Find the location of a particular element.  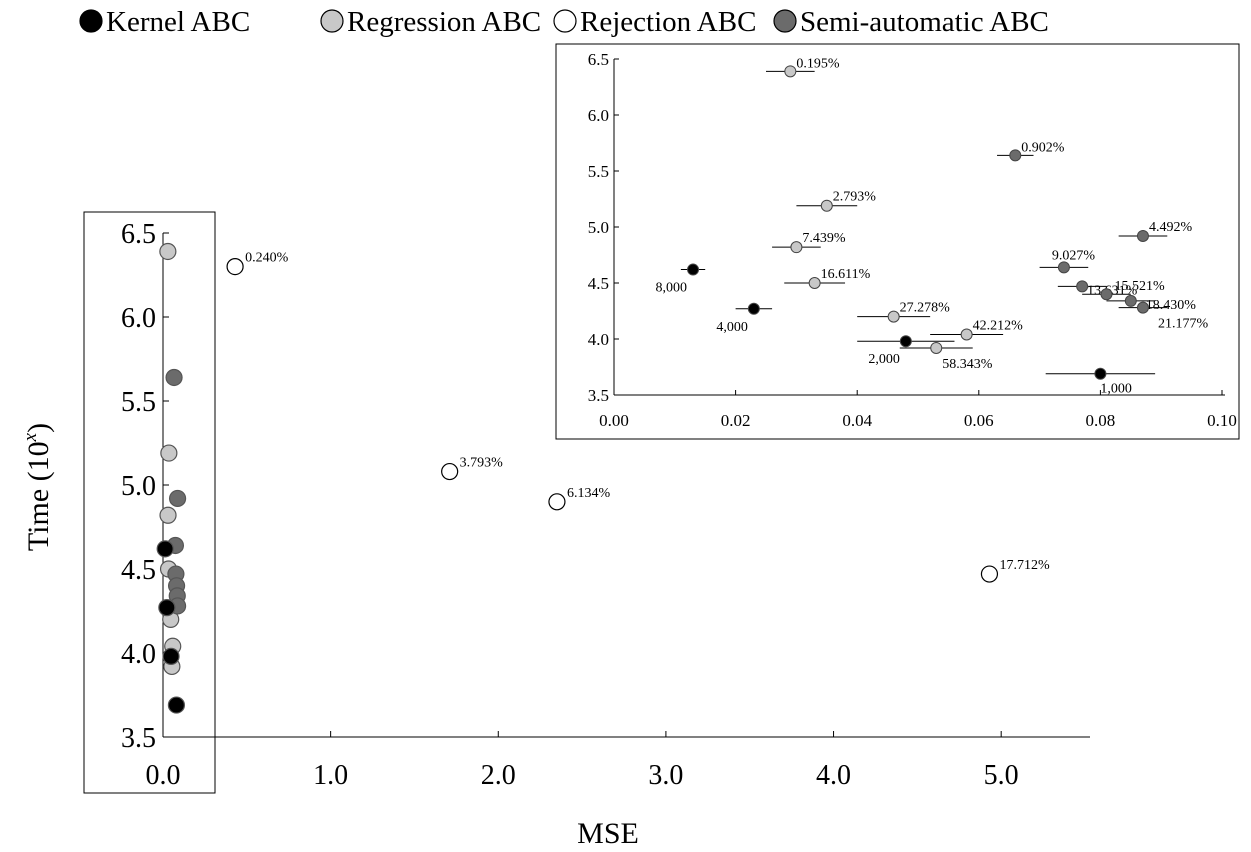

main-x-tick-label: 0.0 is located at coordinates (163, 775).